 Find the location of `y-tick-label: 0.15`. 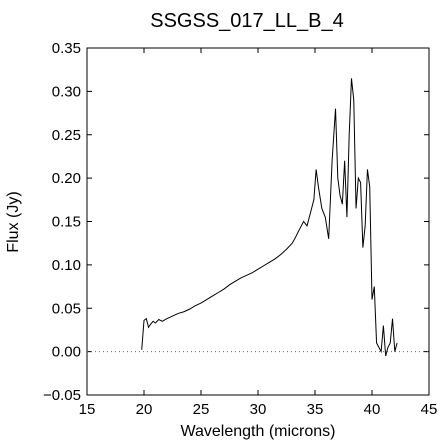

y-tick-label: 0.15 is located at coordinates (66, 222).